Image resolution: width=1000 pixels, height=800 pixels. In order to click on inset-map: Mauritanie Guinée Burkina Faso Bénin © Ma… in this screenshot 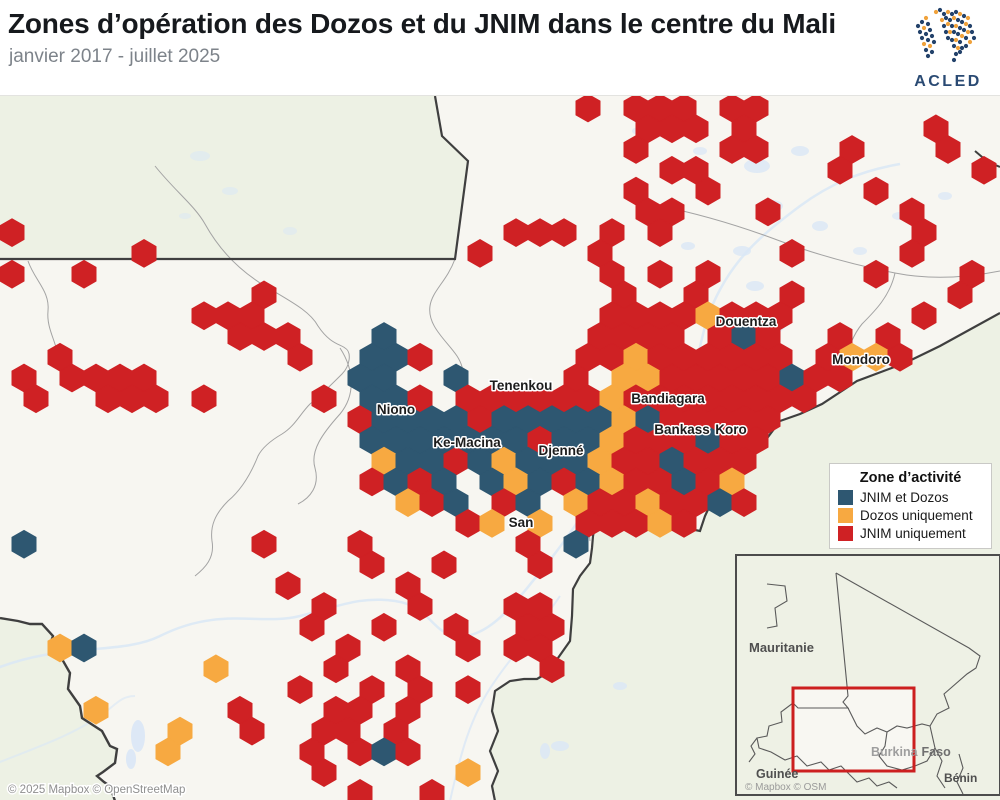, I will do `click(867, 675)`.